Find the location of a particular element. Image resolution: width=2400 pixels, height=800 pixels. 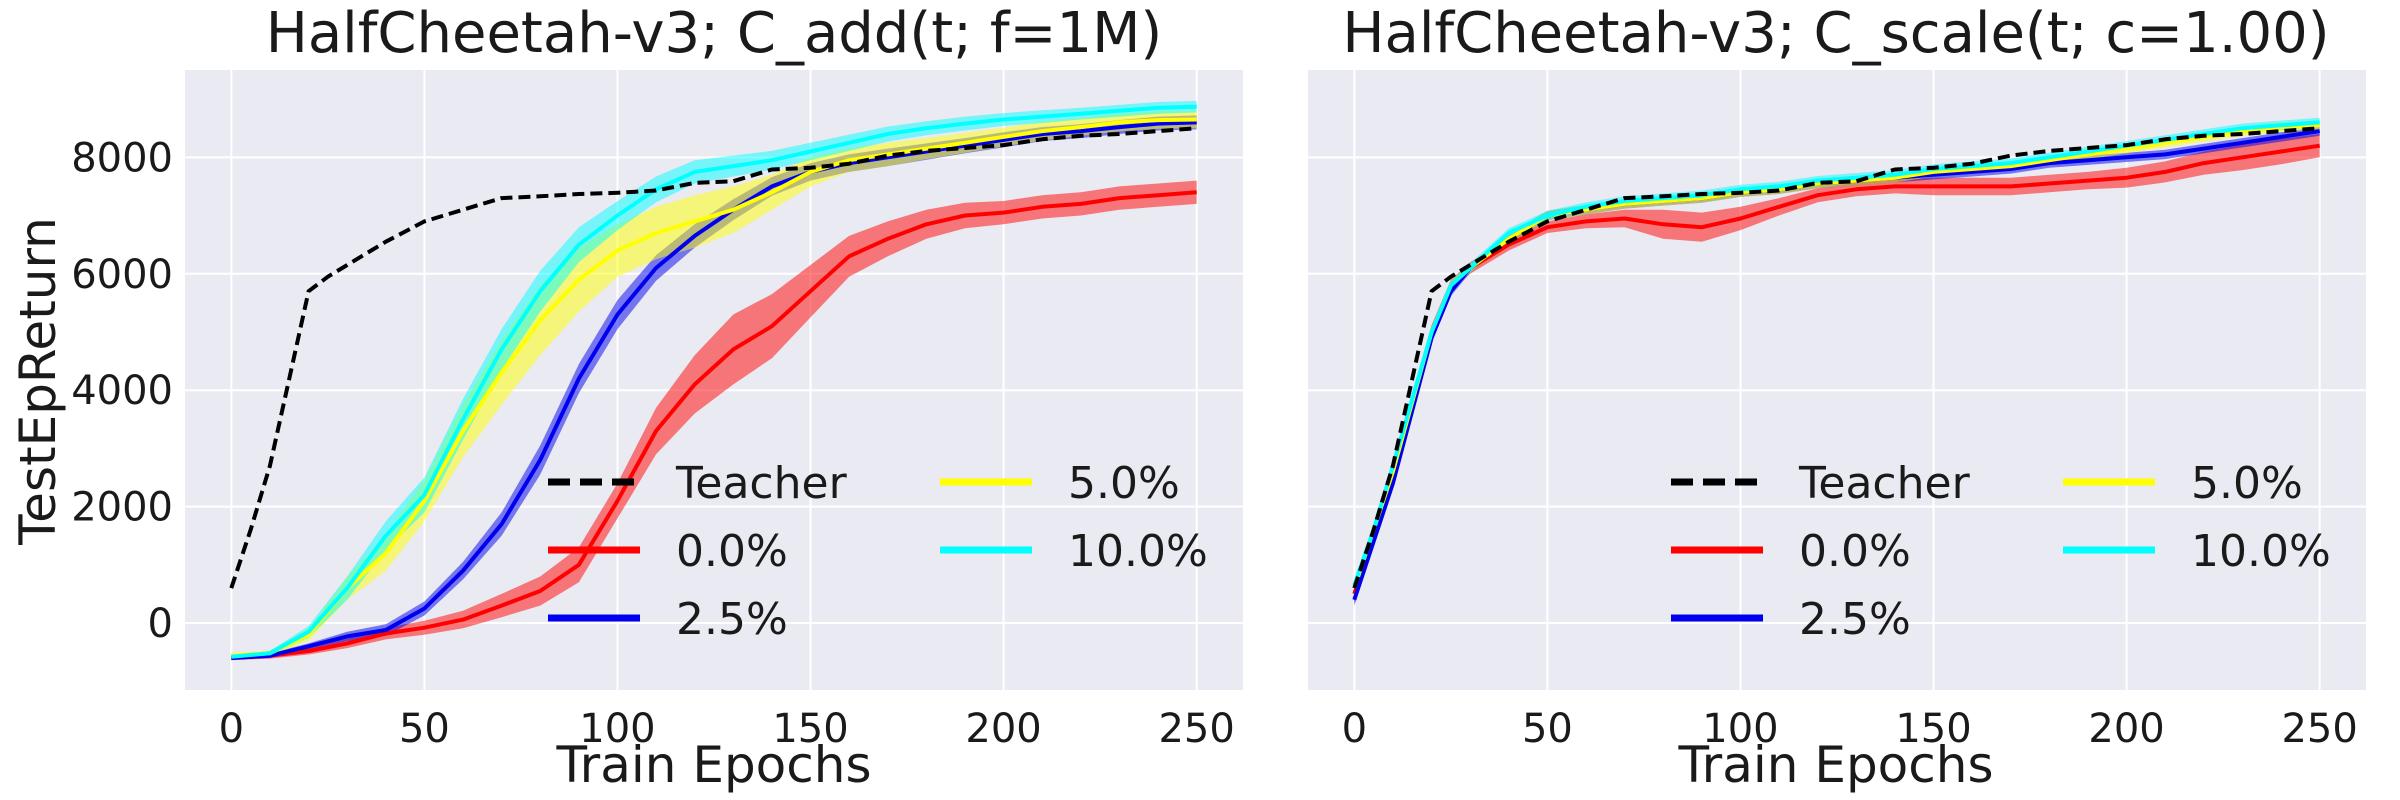

y-tick-label: 8000 is located at coordinates (122, 158).